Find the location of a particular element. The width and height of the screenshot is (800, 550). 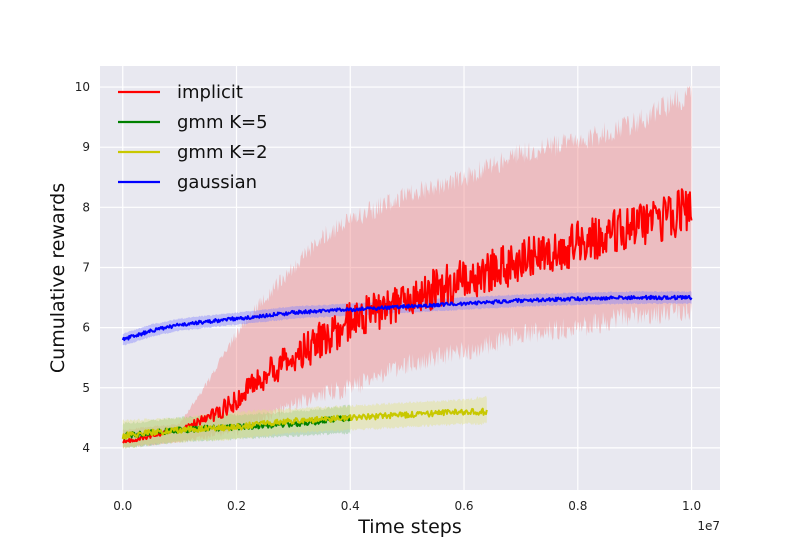

legend: implicit gmm K=5 gmm K=2 gaussian is located at coordinates (193, 137).